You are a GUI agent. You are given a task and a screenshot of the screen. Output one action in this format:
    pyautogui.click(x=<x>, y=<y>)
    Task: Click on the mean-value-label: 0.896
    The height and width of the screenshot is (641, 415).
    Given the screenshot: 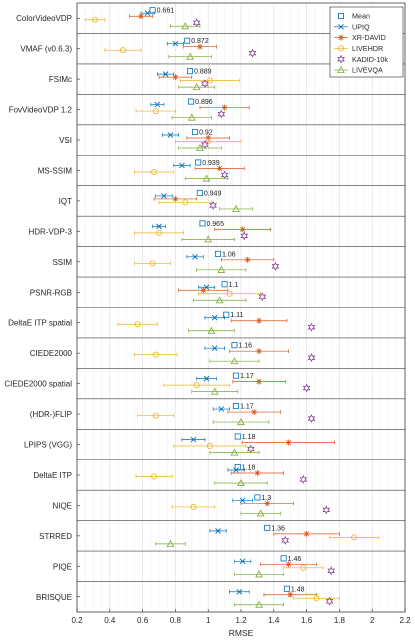 What is the action you would take?
    pyautogui.click(x=204, y=102)
    